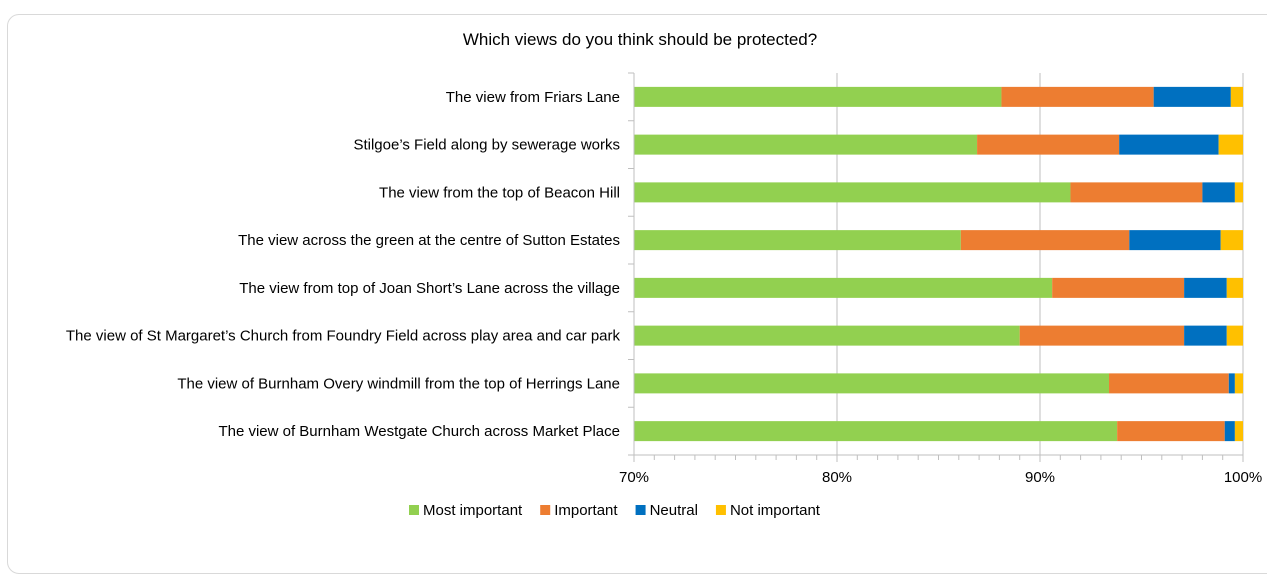  Describe the element at coordinates (1040, 477) in the screenshot. I see `x-tick-label: 90%` at that location.